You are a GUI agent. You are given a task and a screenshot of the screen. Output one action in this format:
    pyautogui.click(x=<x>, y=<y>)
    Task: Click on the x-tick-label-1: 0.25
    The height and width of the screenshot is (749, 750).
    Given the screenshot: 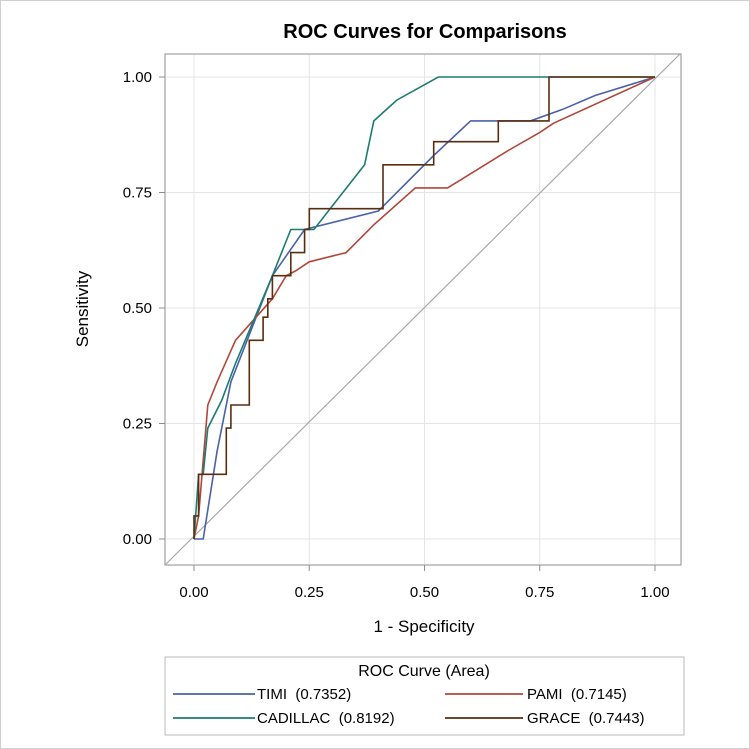 What is the action you would take?
    pyautogui.click(x=309, y=592)
    